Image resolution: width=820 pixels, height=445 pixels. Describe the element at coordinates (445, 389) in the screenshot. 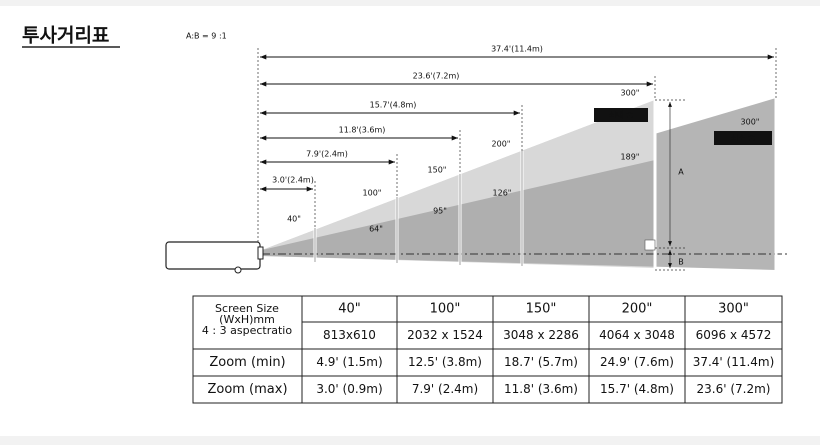

I see `table-cell: 7.9' (2.4m)` at that location.